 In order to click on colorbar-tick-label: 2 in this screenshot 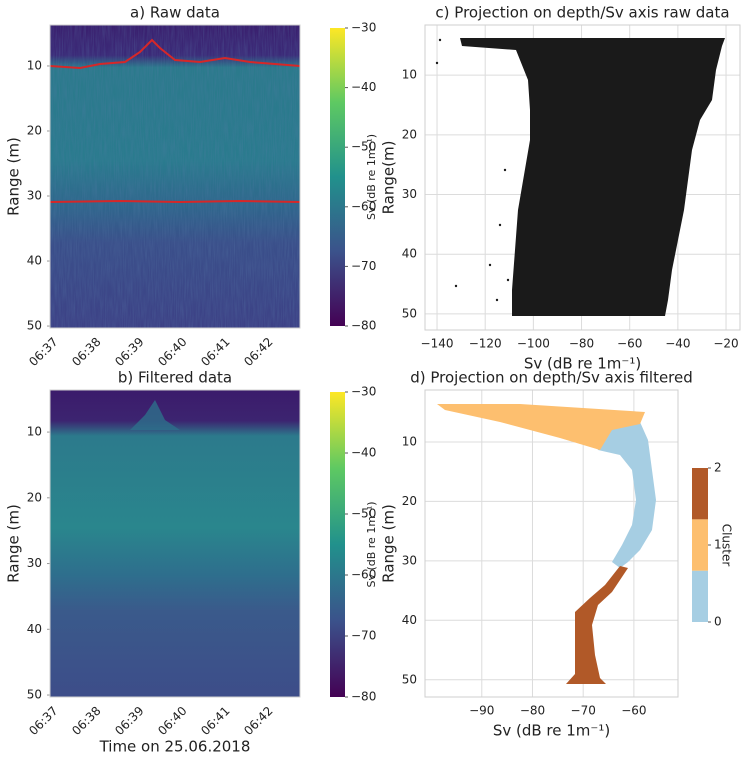, I will do `click(718, 468)`.